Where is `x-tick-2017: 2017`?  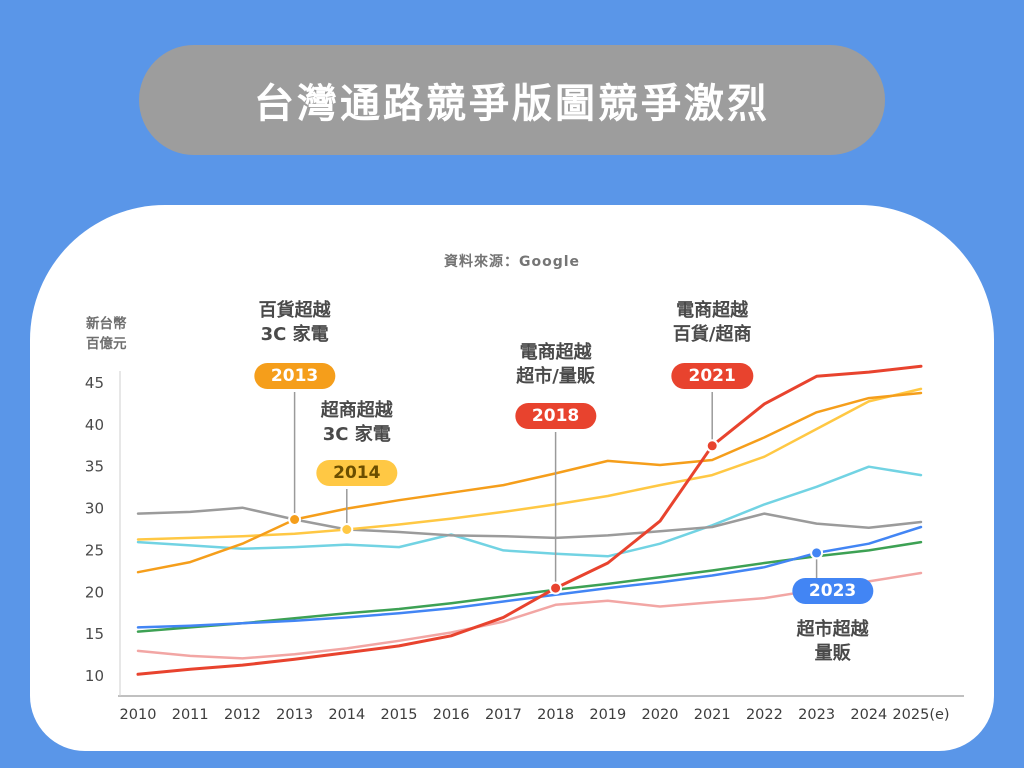
x-tick-2017: 2017 is located at coordinates (503, 715).